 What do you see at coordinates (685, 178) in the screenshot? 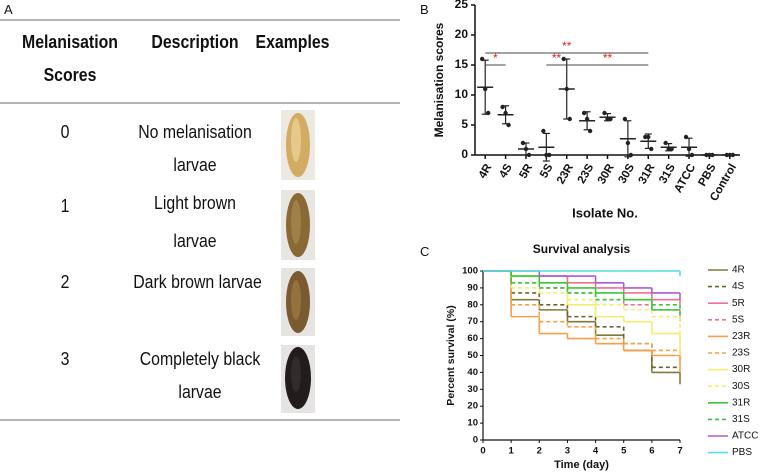
I see `x-tick-label: ATCC` at bounding box center [685, 178].